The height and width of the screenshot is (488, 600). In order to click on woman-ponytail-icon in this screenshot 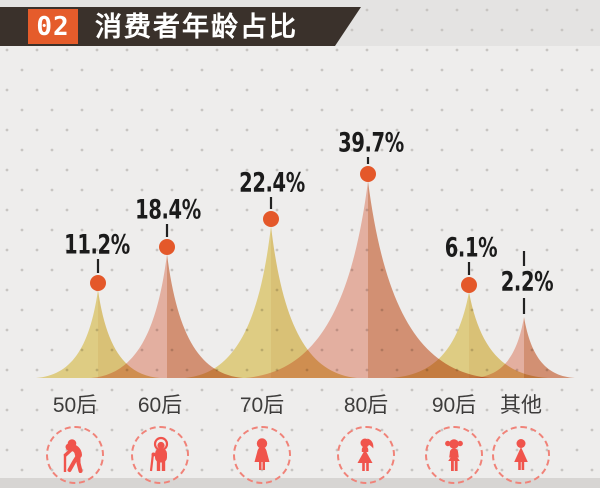, I will do `click(365, 454)`.